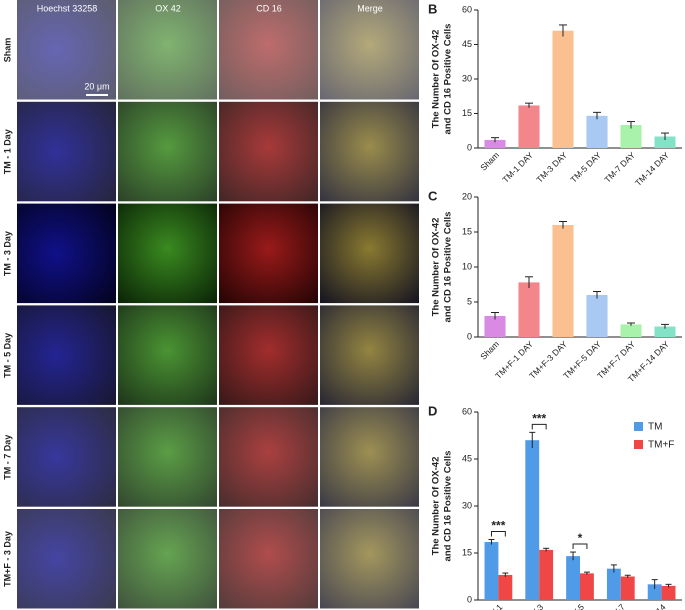 The width and height of the screenshot is (685, 610). What do you see at coordinates (7, 7) in the screenshot?
I see `panel-label: A` at bounding box center [7, 7].